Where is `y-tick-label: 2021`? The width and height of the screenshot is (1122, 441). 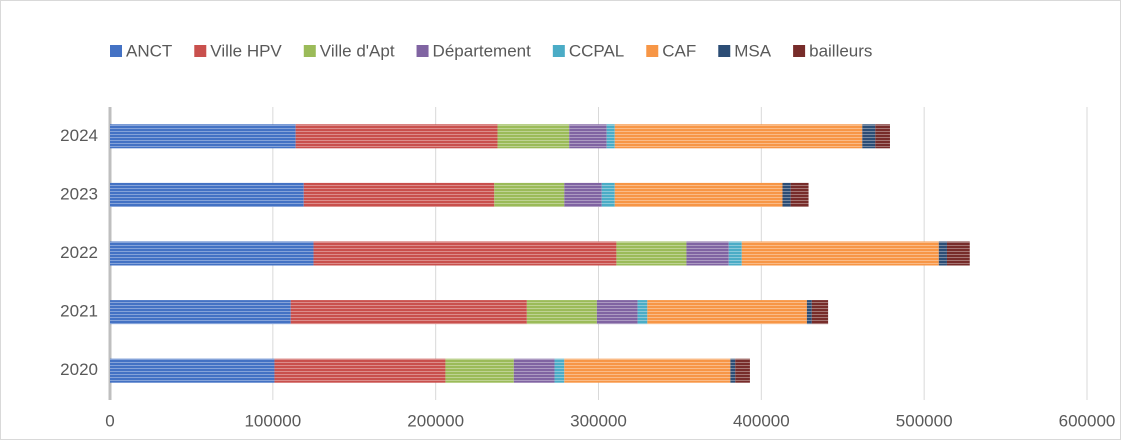
y-tick-label: 2021 is located at coordinates (79, 311).